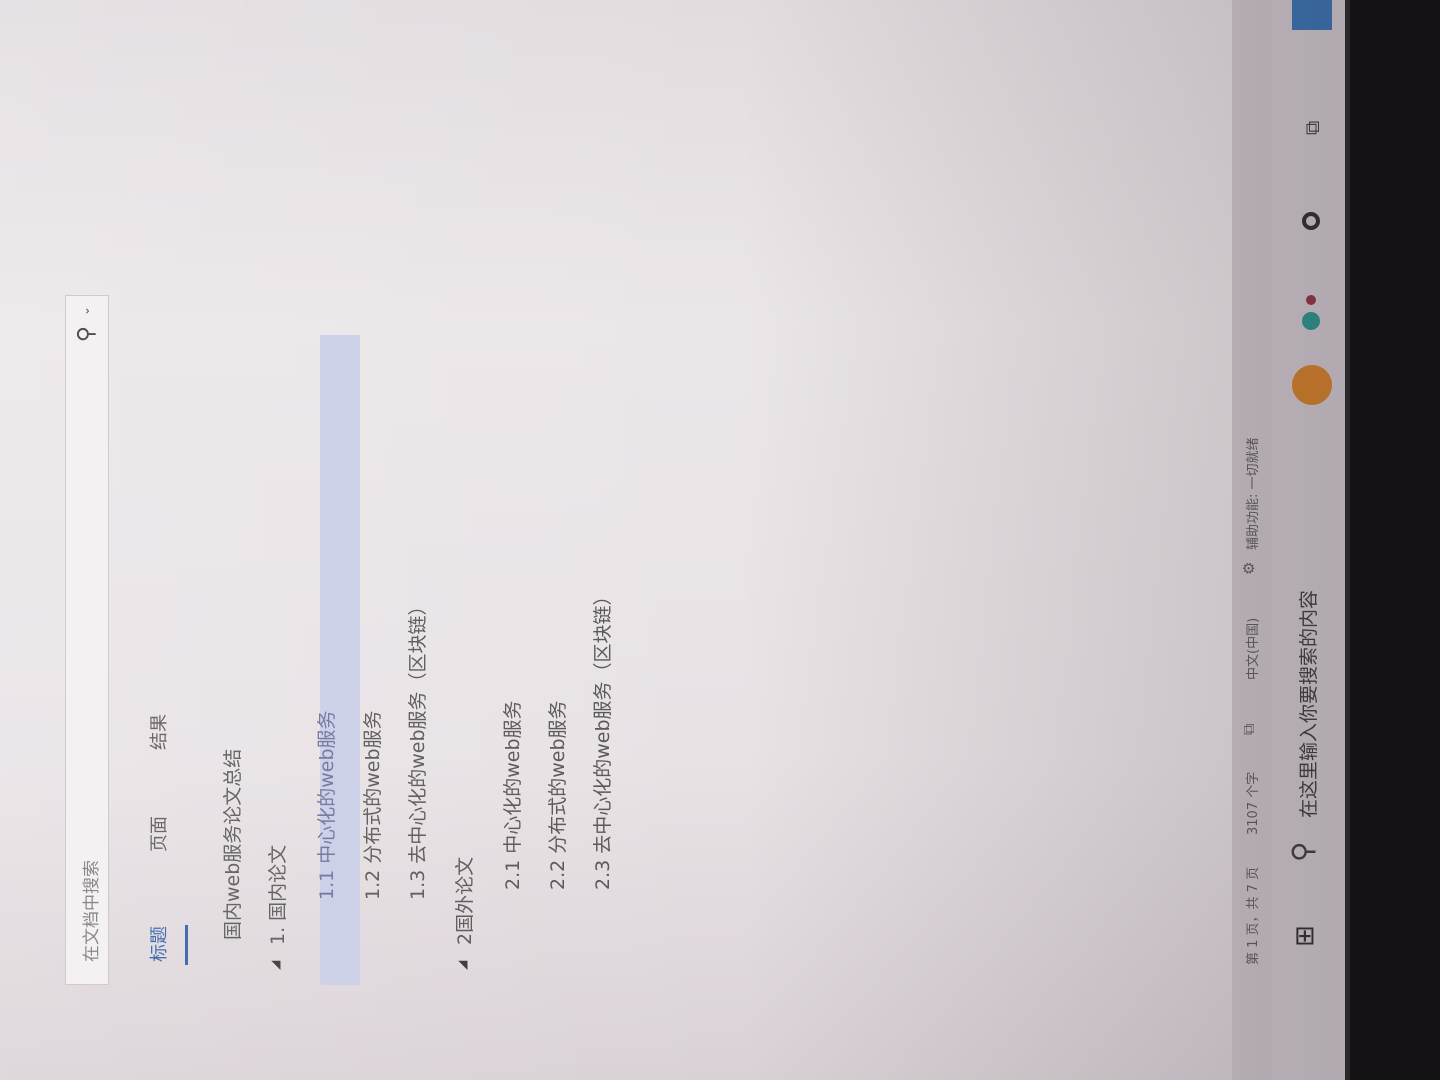 The width and height of the screenshot is (1440, 1080). I want to click on heading-item: 1. 国内论文, so click(278, 894).